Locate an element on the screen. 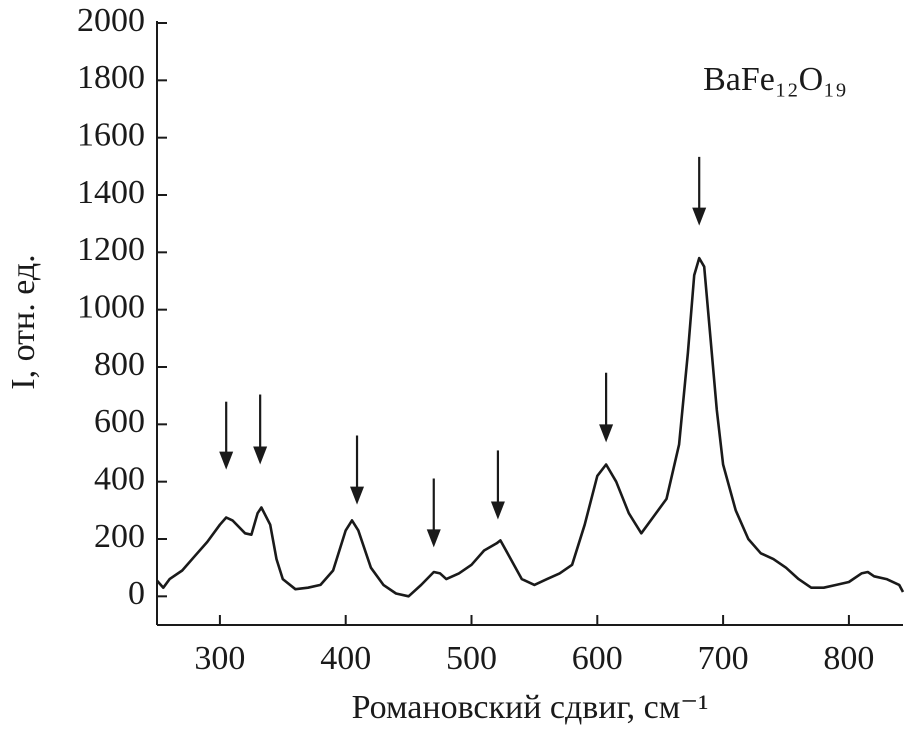  y-tick-label: 200 is located at coordinates (119, 536).